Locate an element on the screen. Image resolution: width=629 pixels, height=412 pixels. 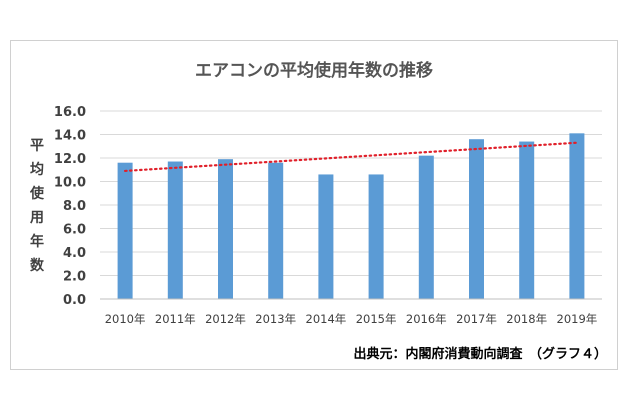
y-tick-label: 4.0 is located at coordinates (74, 253).